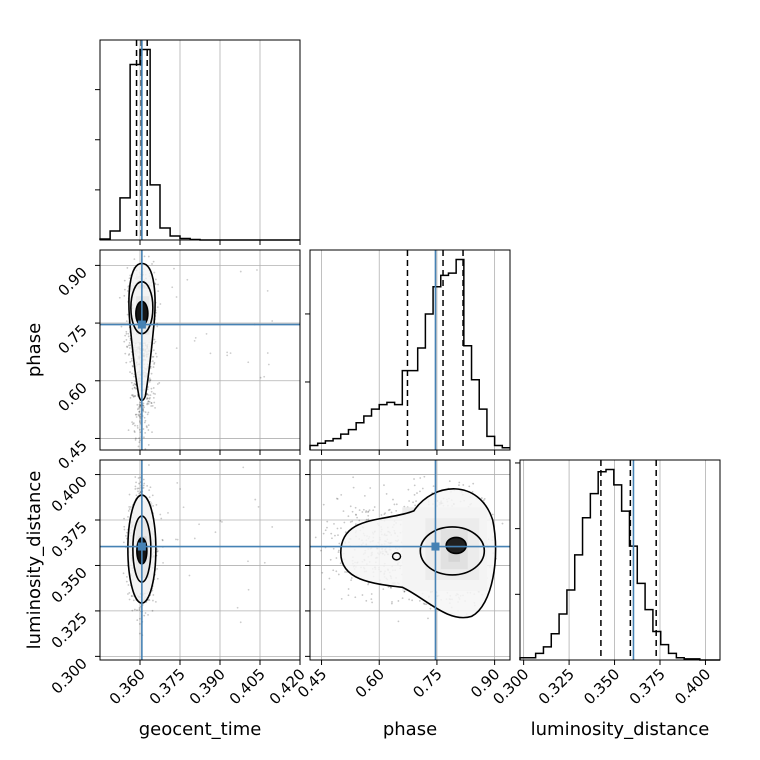 Image resolution: width=760 pixels, height=760 pixels. I want to click on histogram-luminosity_distance, so click(619, 564).